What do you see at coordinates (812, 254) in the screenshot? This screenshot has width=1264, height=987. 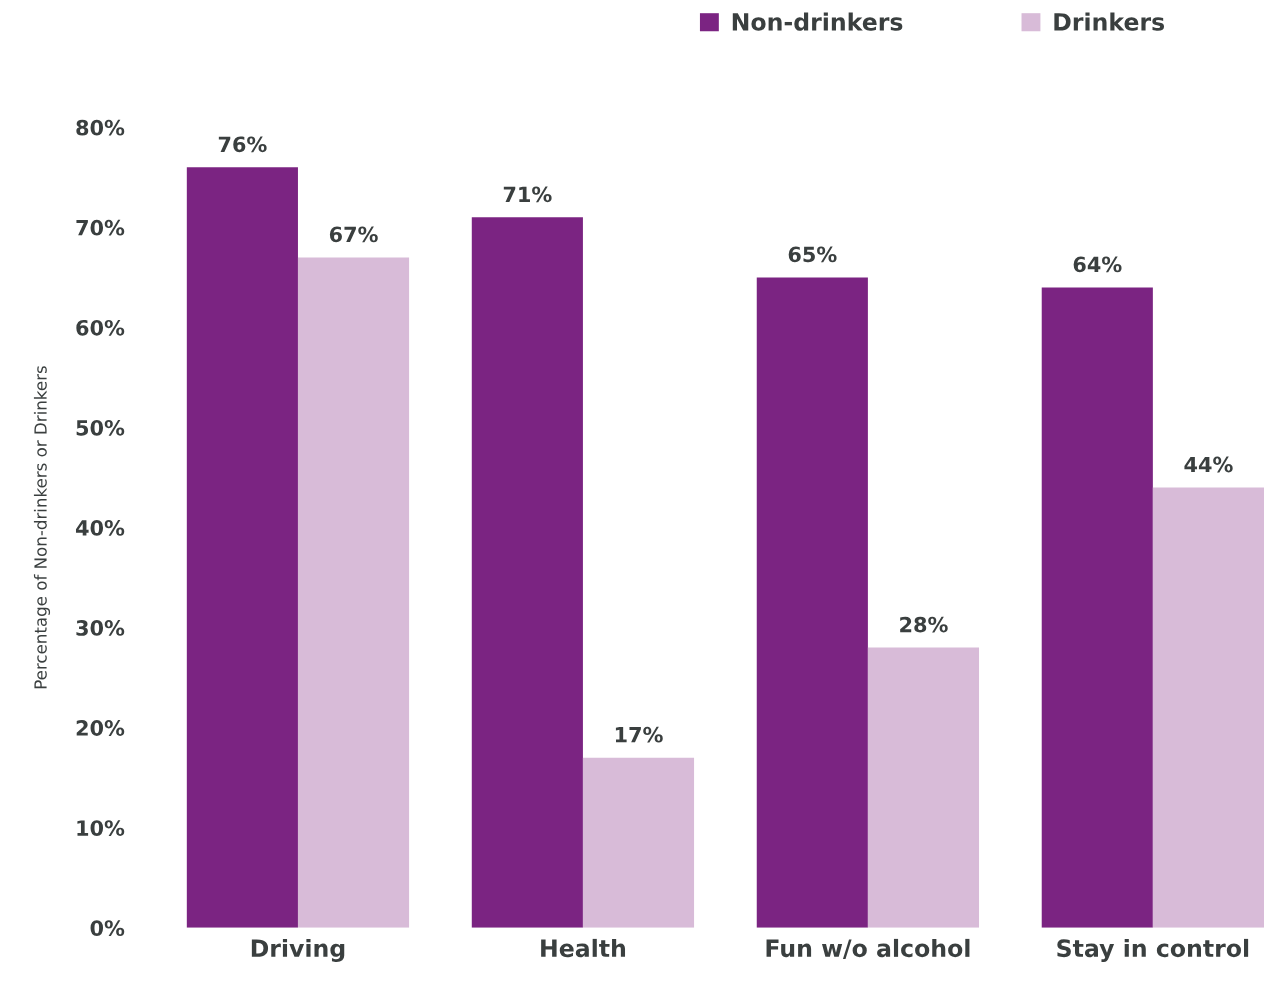 I see `data-label: 65%` at bounding box center [812, 254].